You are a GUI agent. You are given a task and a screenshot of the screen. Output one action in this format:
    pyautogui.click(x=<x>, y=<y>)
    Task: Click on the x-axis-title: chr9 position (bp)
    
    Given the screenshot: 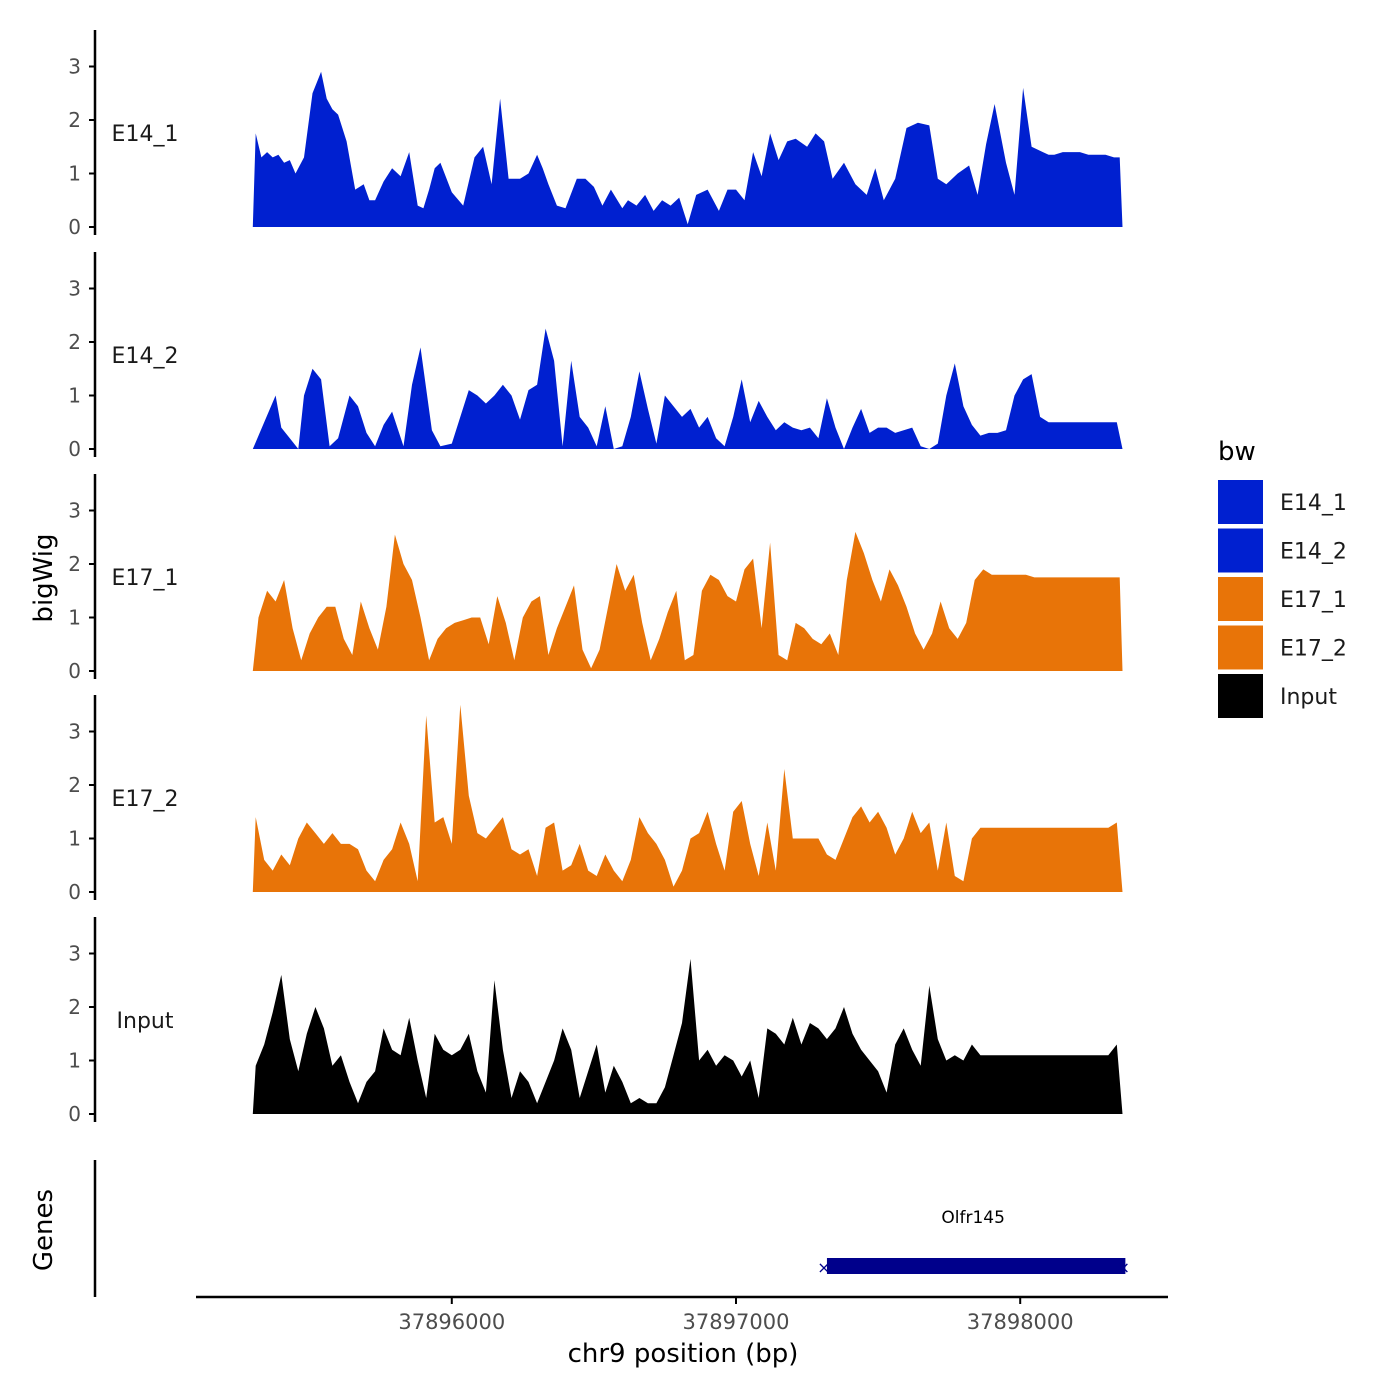 What is the action you would take?
    pyautogui.click(x=683, y=1354)
    